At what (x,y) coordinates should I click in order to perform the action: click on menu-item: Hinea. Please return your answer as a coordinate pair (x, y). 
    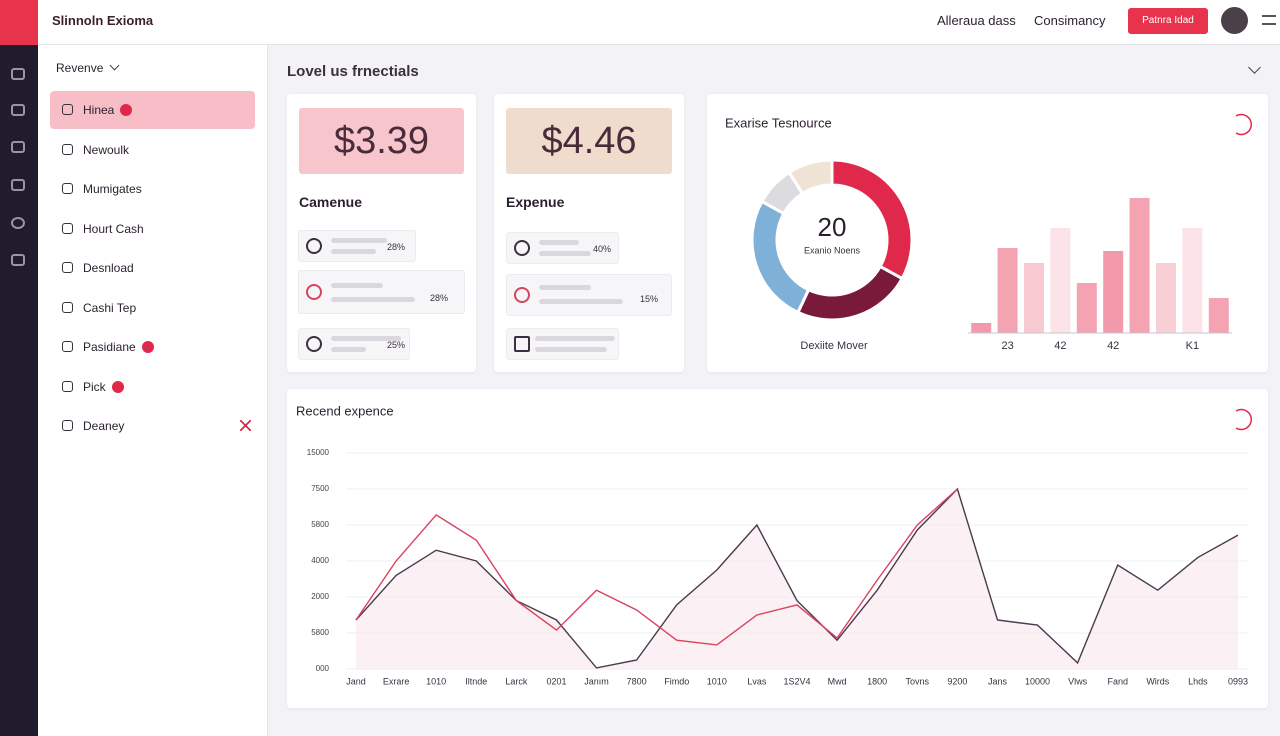
    Looking at the image, I should click on (152, 110).